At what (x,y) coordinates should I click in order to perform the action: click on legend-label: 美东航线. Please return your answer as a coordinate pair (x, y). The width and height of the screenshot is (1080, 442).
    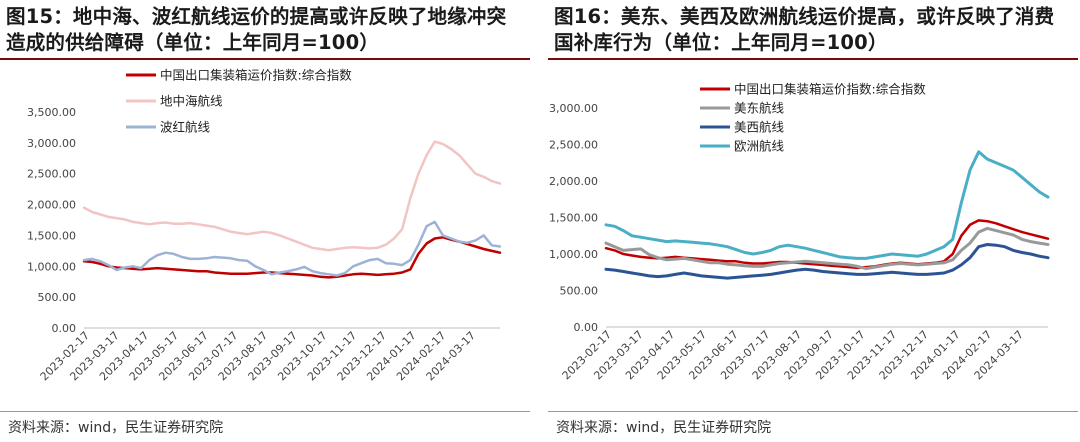
    Looking at the image, I should click on (759, 108).